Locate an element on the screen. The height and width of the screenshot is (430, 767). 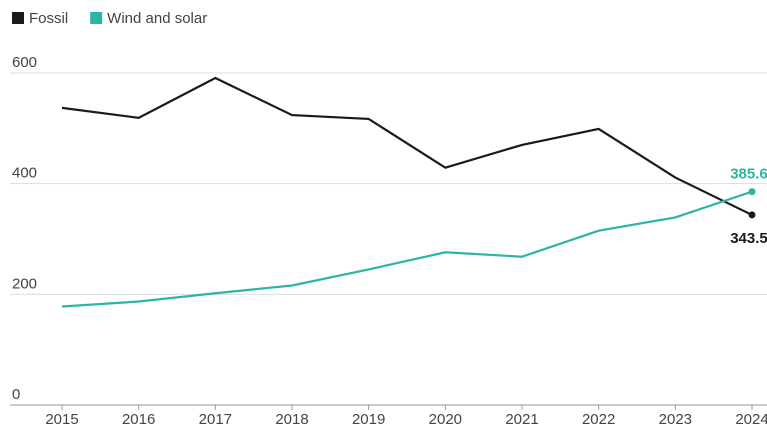
x-tick-label: 2019 is located at coordinates (368, 419).